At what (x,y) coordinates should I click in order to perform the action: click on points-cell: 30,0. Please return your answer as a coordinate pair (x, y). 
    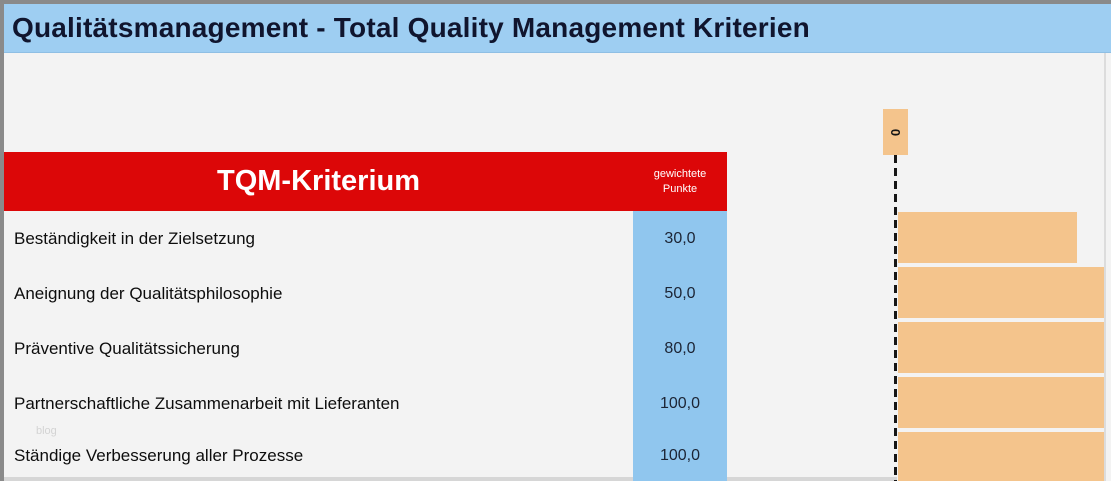
    Looking at the image, I should click on (680, 238).